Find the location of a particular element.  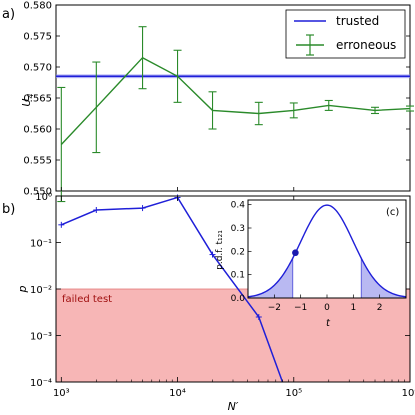

inset-ytick-label: 0.0 is located at coordinates (238, 299).